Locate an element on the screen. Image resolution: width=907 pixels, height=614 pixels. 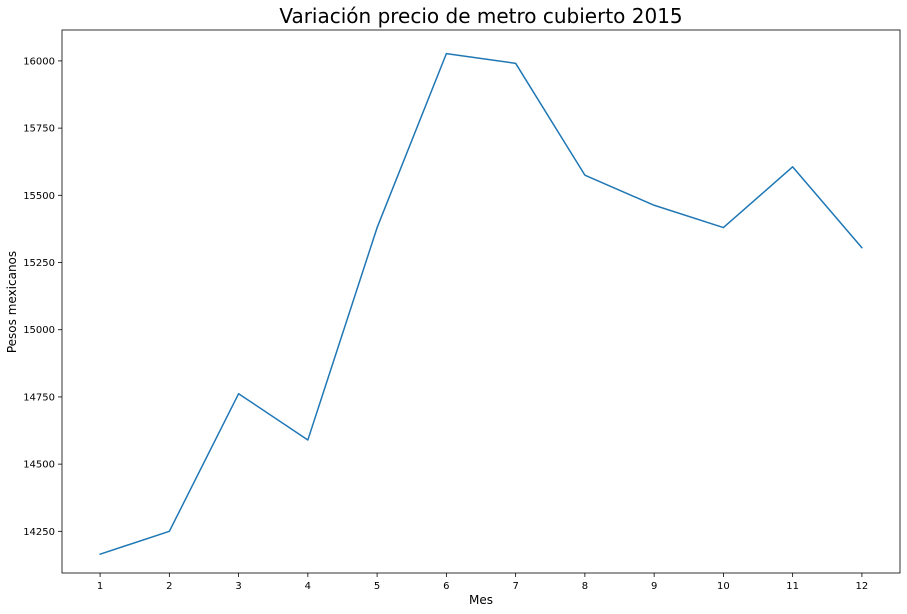
x-tick-label: 9 is located at coordinates (654, 586).